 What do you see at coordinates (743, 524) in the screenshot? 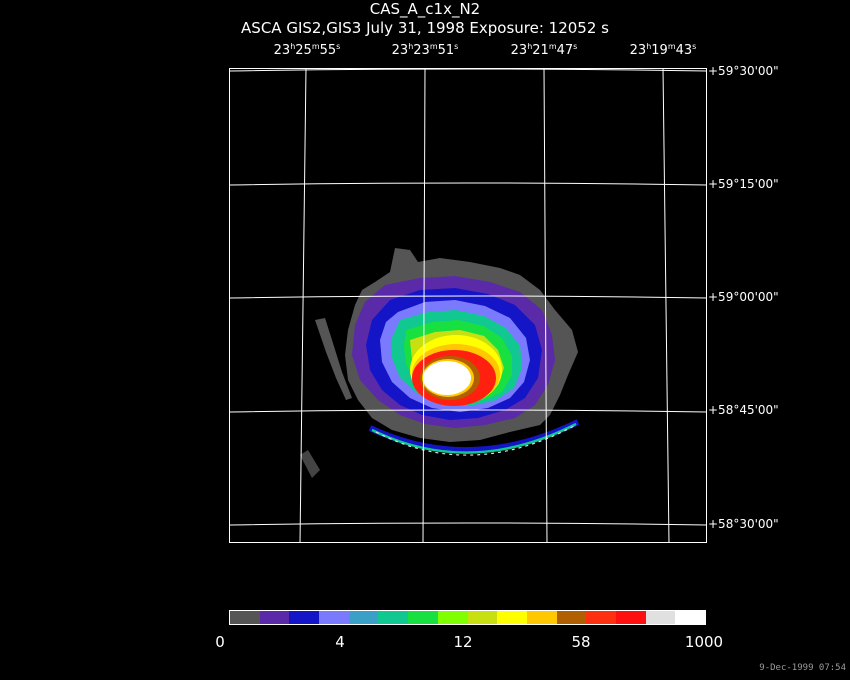
I see `dec-label-5: +58°30'00"` at bounding box center [743, 524].